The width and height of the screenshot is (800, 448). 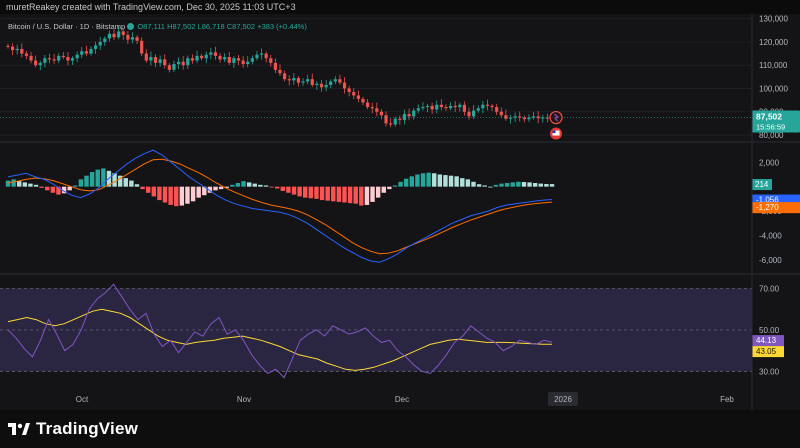 I want to click on time-axis-label: Oct, so click(x=82, y=399).